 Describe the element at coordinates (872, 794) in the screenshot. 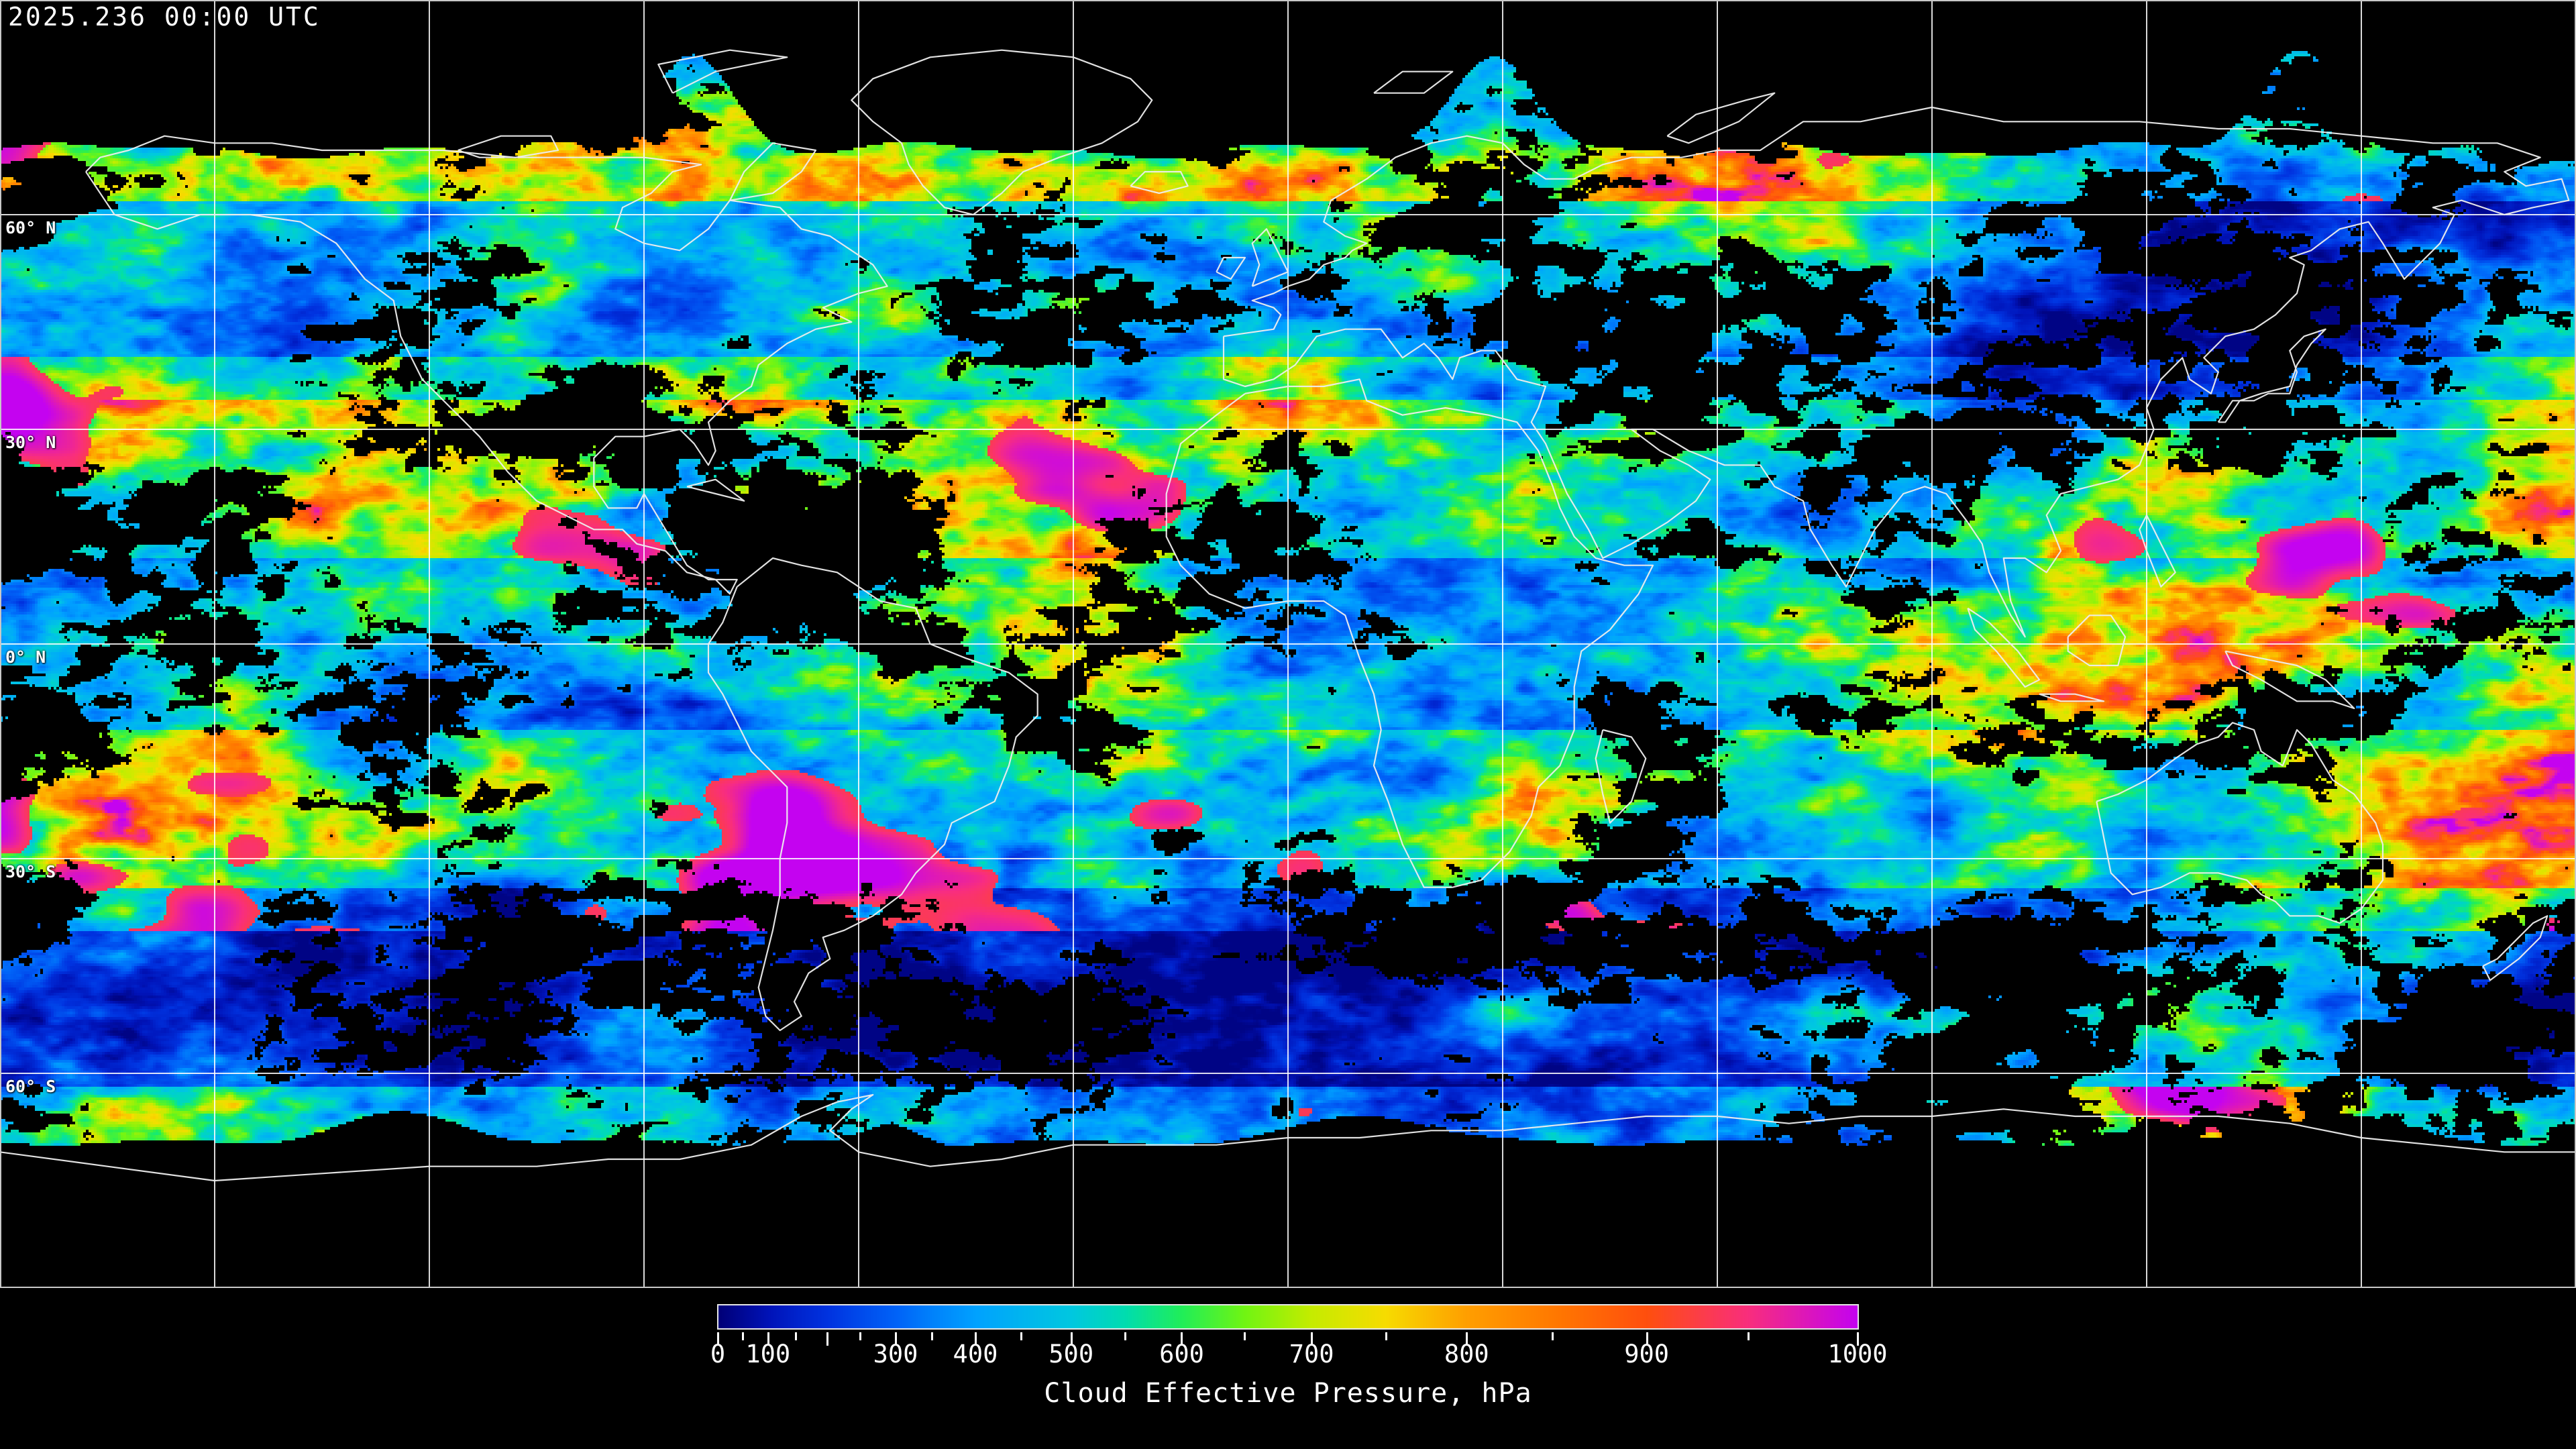

I see `coastline-south-america` at that location.